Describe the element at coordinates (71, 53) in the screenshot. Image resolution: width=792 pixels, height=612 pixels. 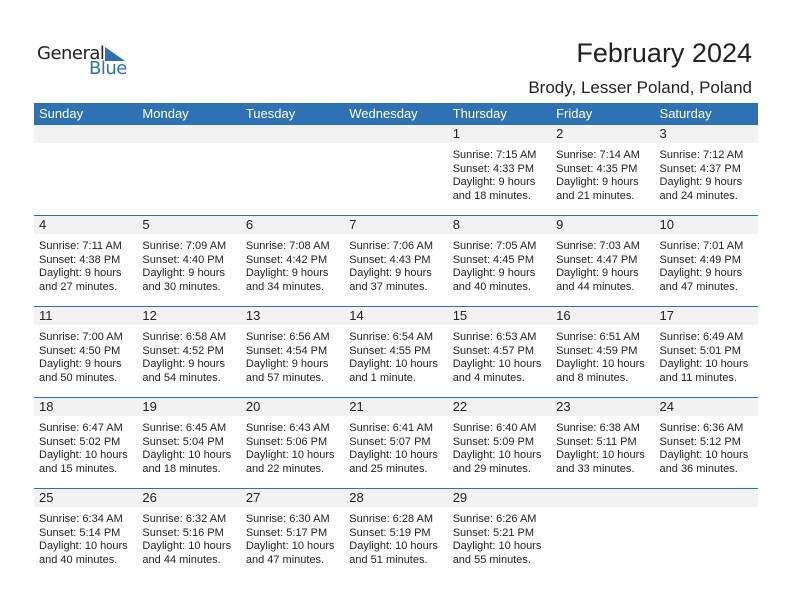
I see `logo-text-general: General` at that location.